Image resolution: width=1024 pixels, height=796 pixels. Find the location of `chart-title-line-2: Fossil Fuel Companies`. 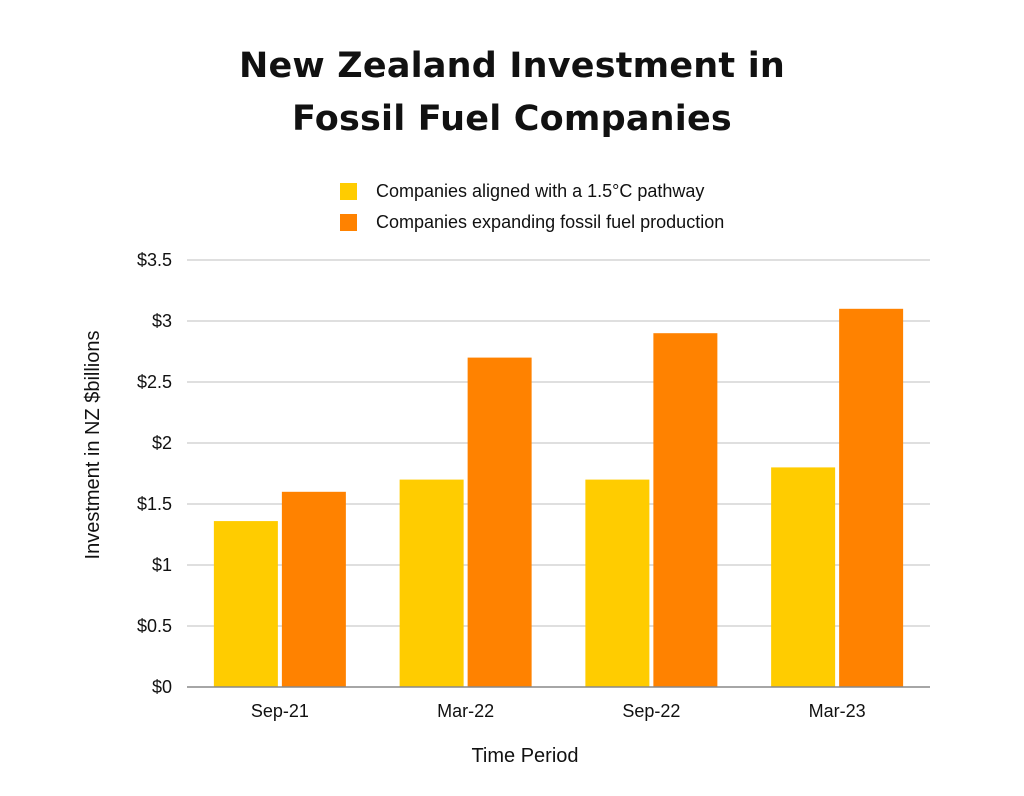

chart-title-line-2: Fossil Fuel Companies is located at coordinates (512, 119).